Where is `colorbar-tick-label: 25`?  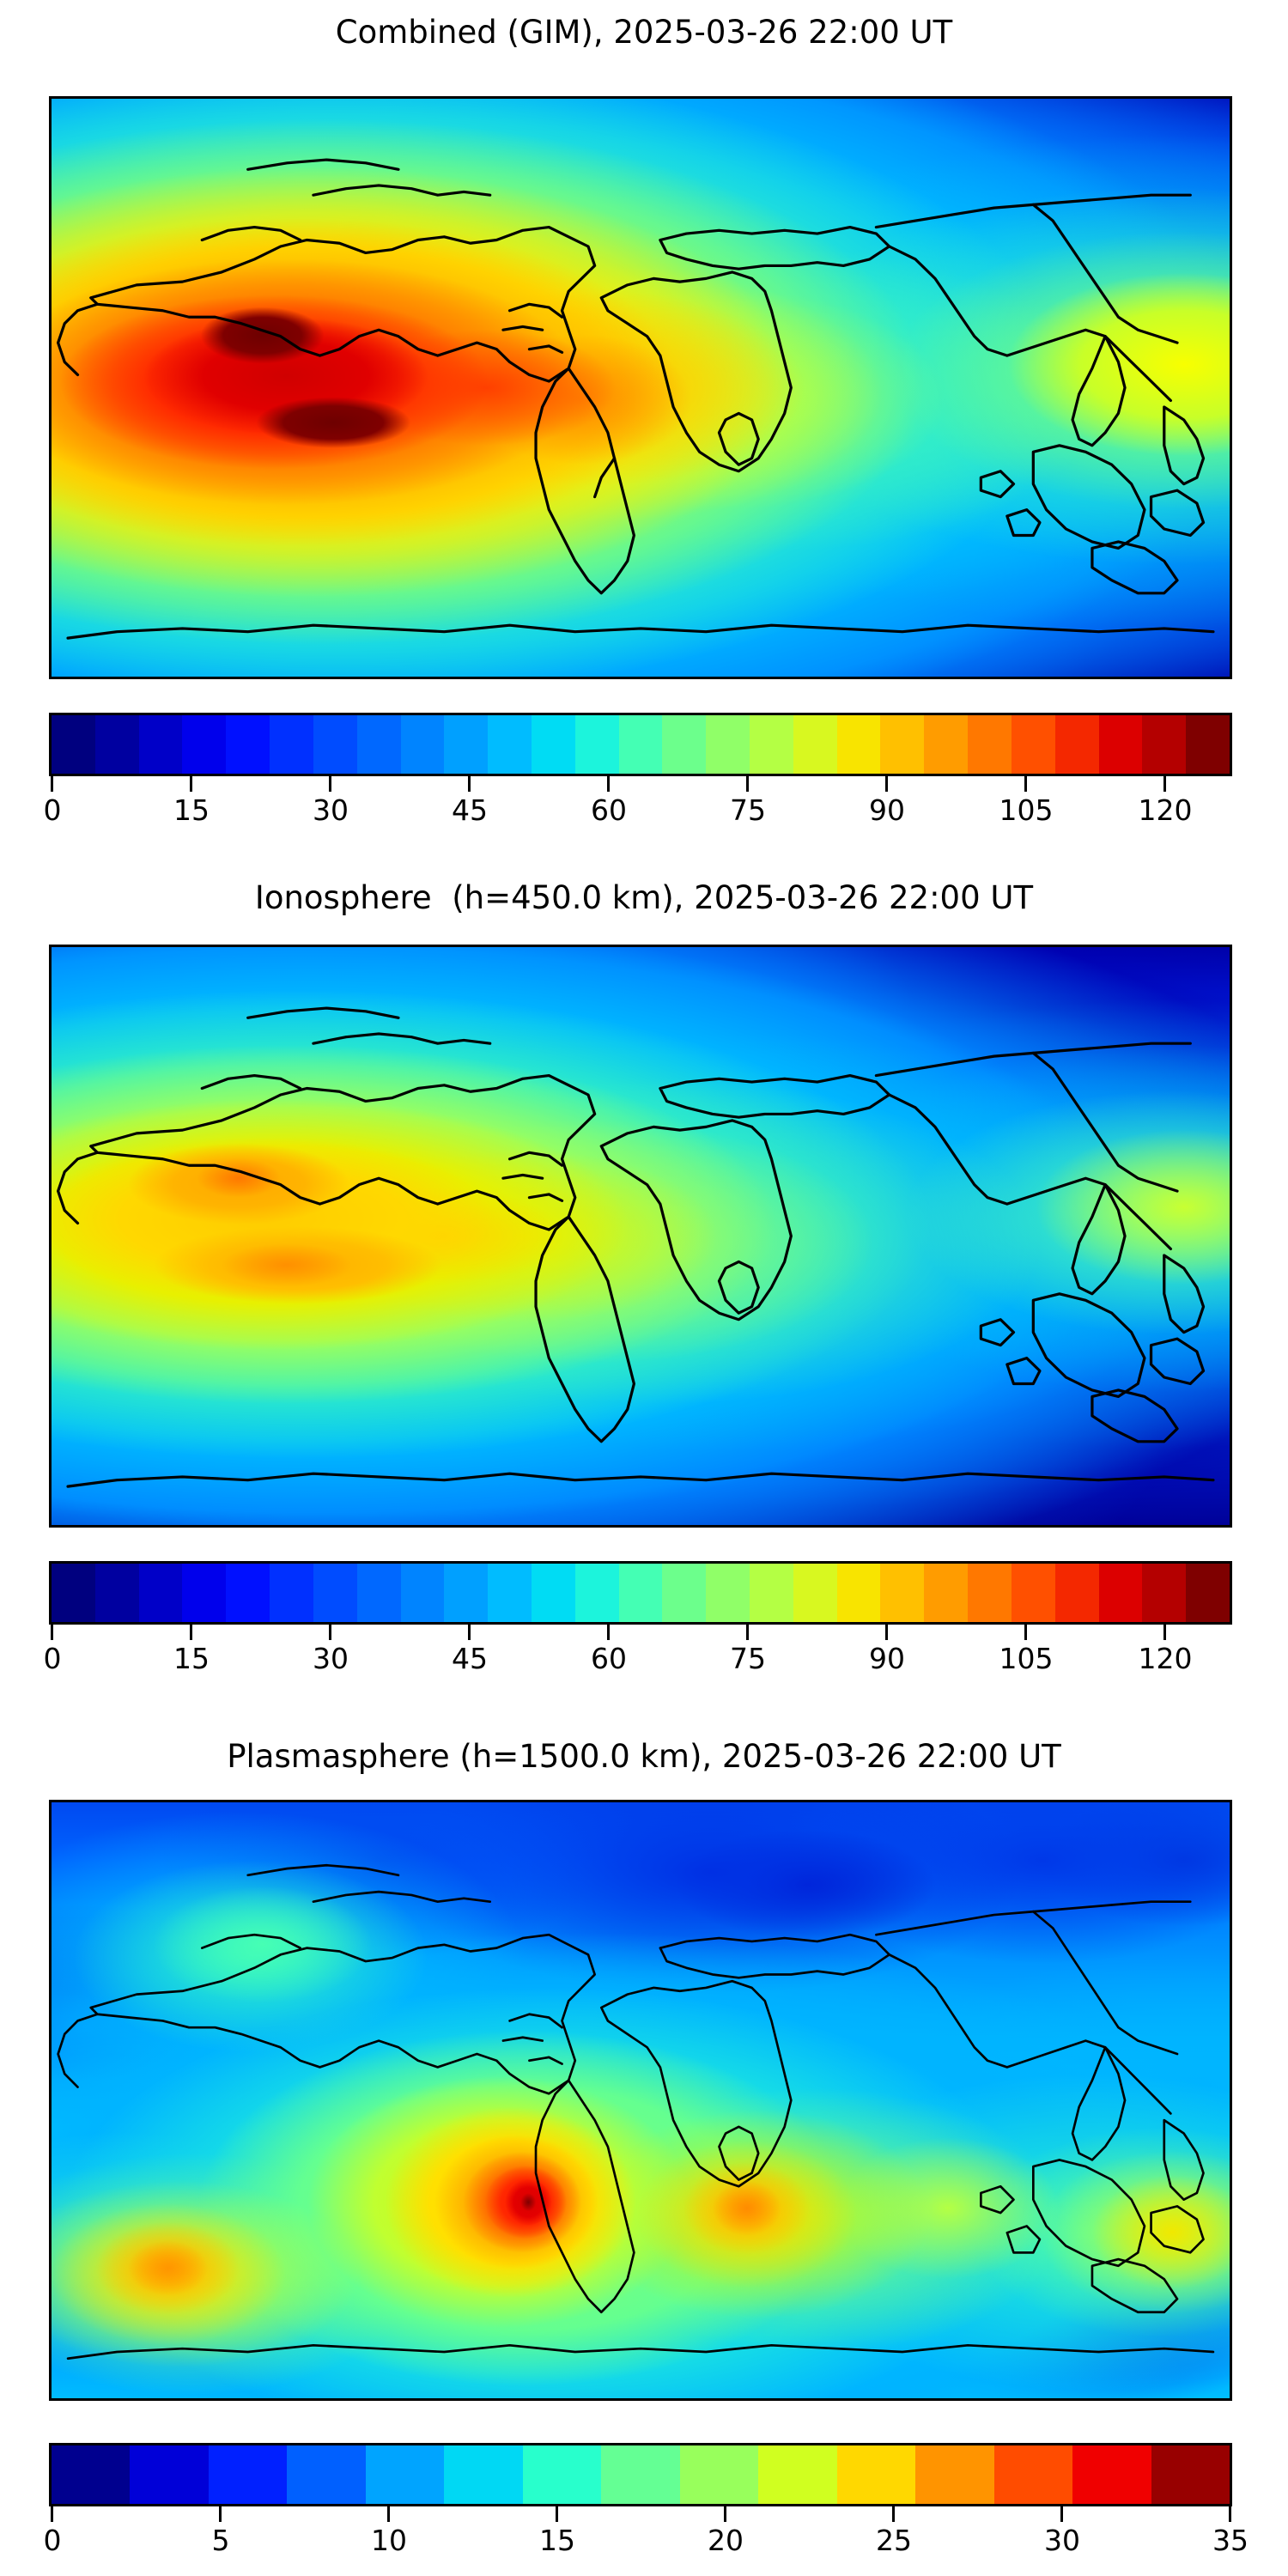
colorbar-tick-label: 25 is located at coordinates (894, 2540).